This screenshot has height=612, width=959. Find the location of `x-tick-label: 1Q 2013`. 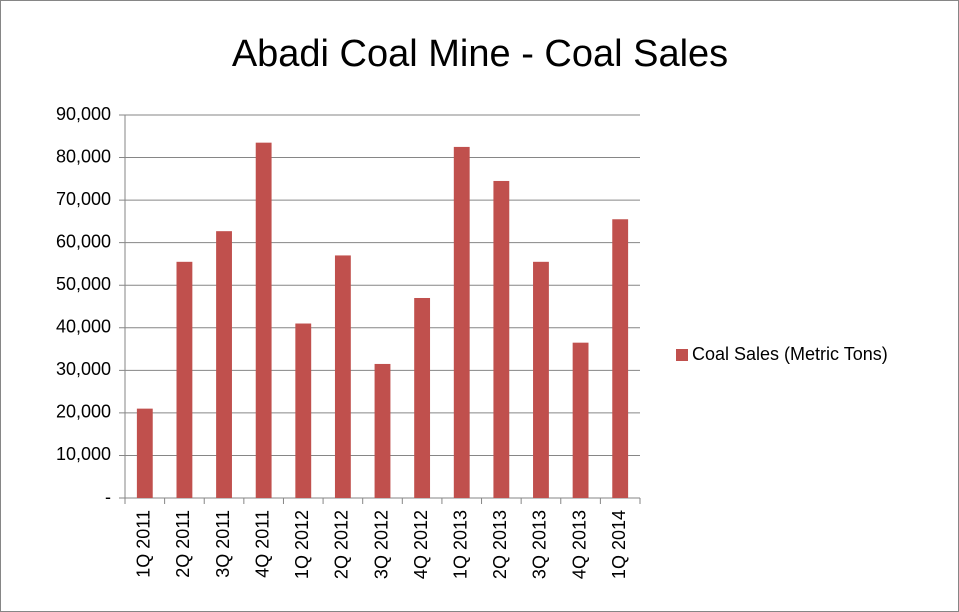

x-tick-label: 1Q 2013 is located at coordinates (460, 544).